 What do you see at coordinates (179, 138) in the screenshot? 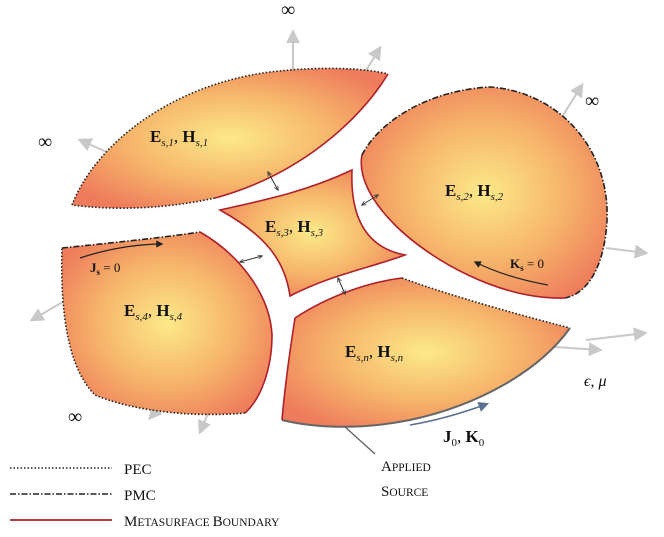
I see `label-region-s1: Es,1, Hs,1` at bounding box center [179, 138].